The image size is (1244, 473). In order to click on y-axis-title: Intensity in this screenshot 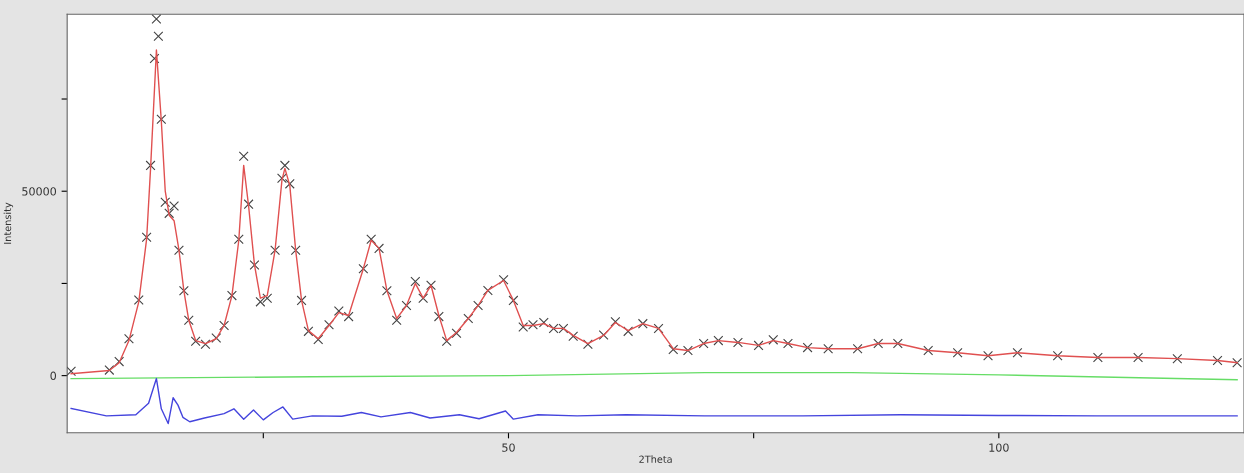, I will do `click(8, 223)`.